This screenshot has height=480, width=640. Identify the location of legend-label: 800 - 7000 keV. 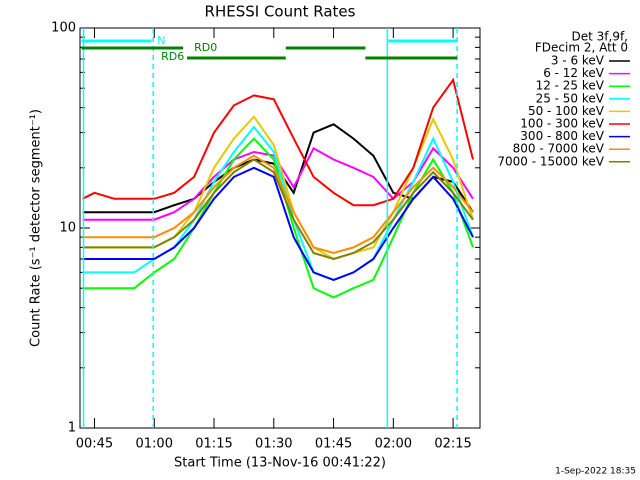
(559, 149).